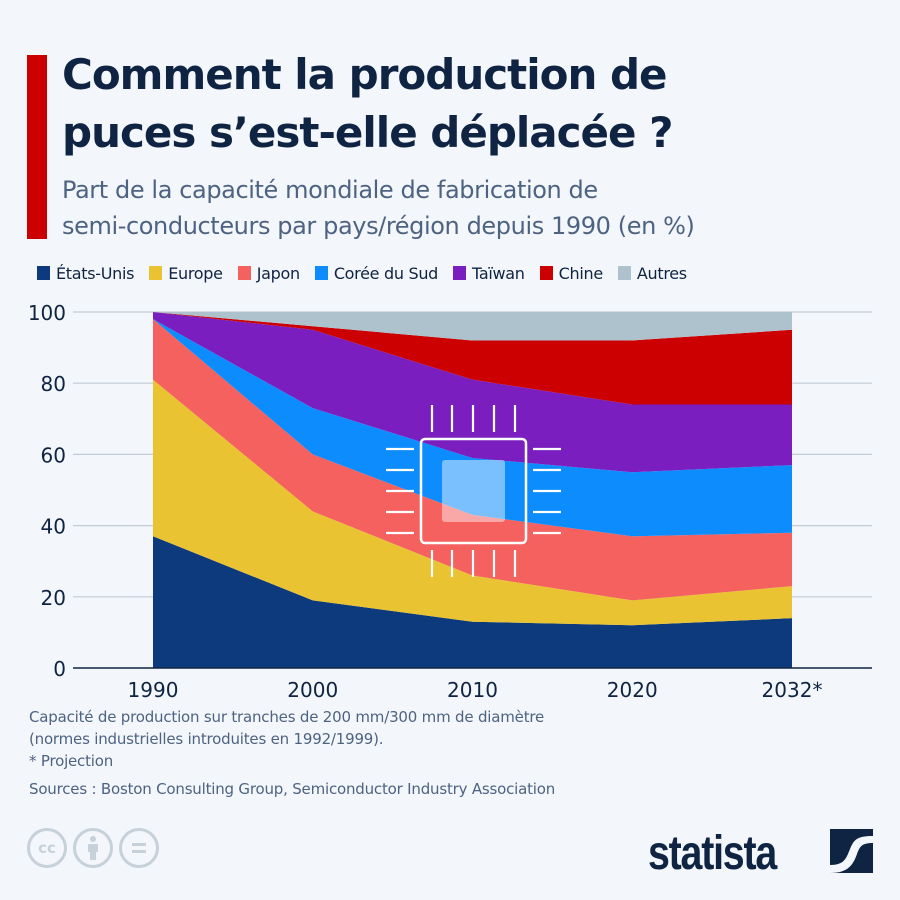  I want to click on legend-label: Japon, so click(278, 273).